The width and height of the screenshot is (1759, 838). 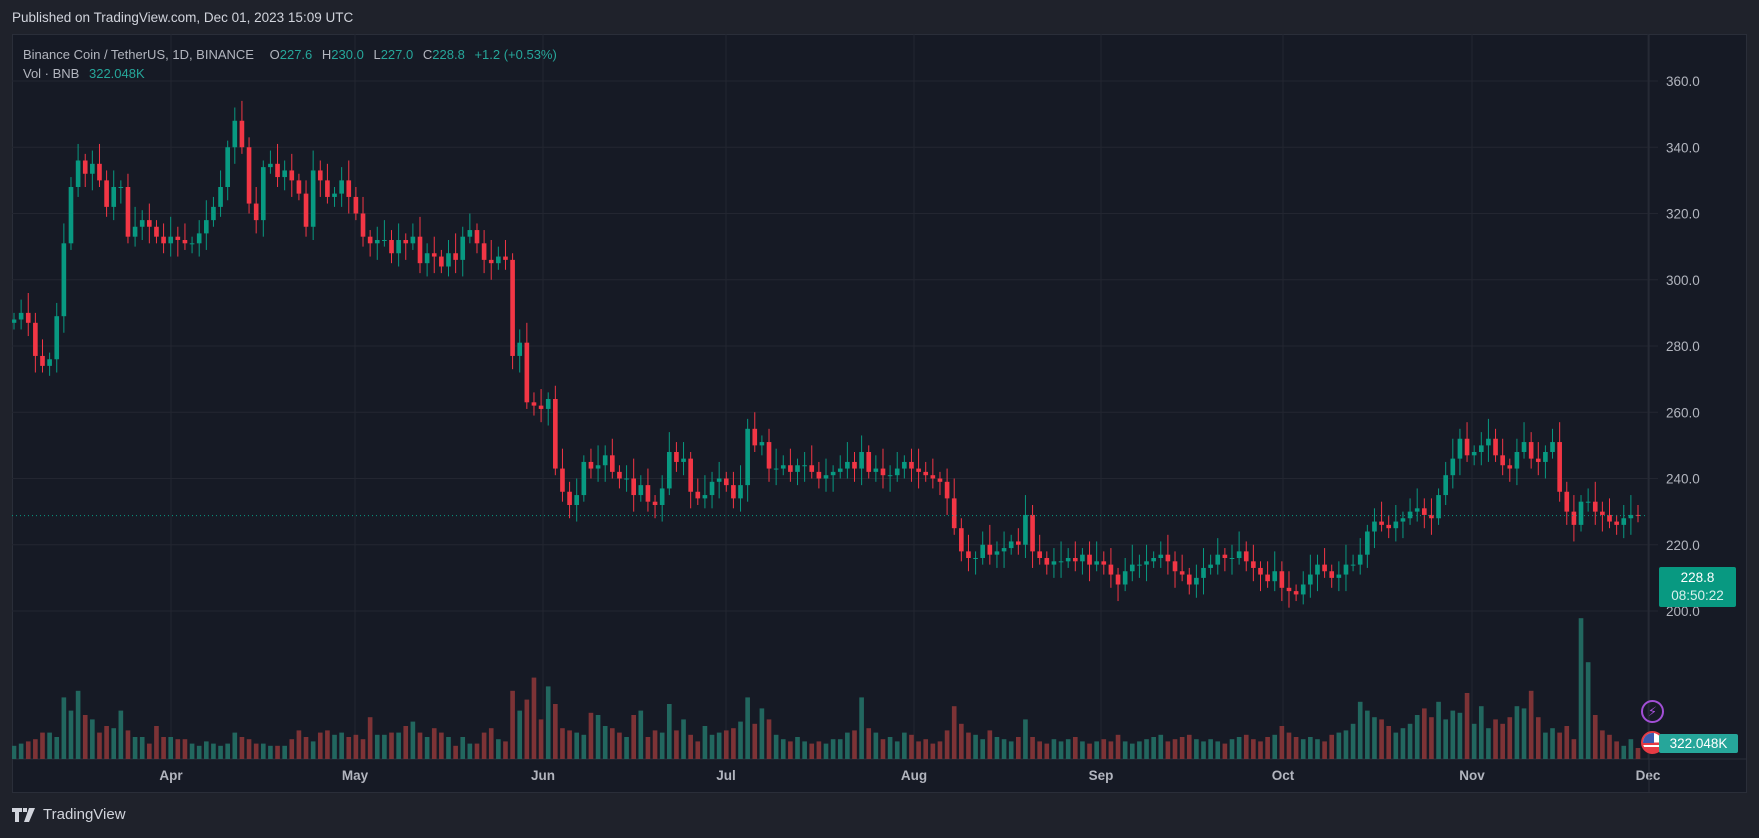 What do you see at coordinates (1697, 577) in the screenshot?
I see `last-price: 228.8` at bounding box center [1697, 577].